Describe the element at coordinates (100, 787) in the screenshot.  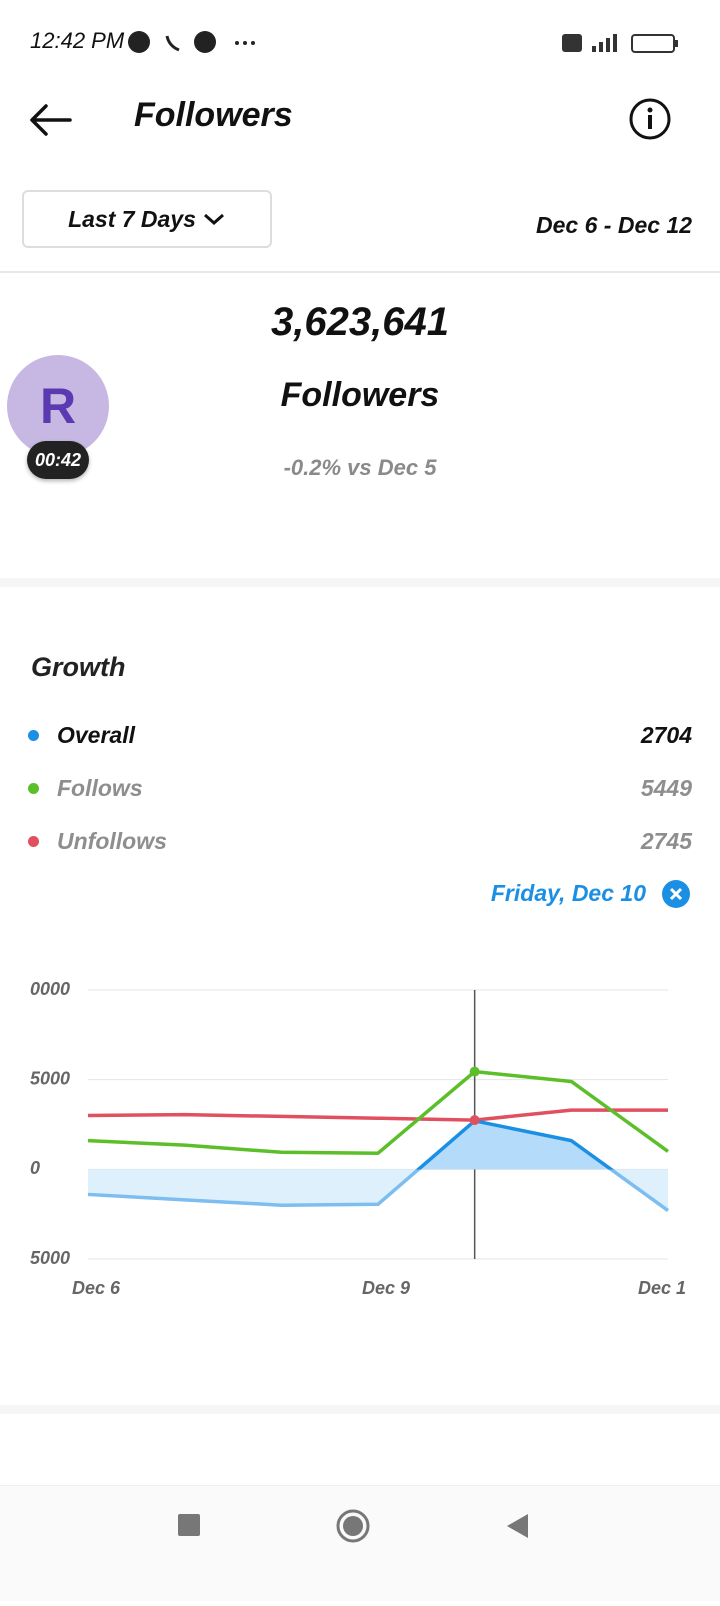
I see `legend-name: Follows` at that location.